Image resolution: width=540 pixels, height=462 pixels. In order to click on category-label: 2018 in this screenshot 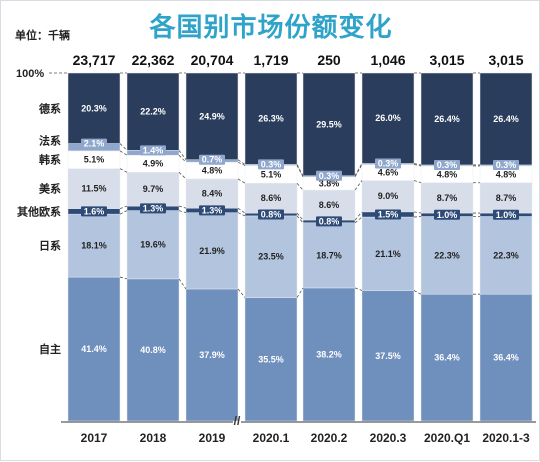, I will do `click(153, 438)`.